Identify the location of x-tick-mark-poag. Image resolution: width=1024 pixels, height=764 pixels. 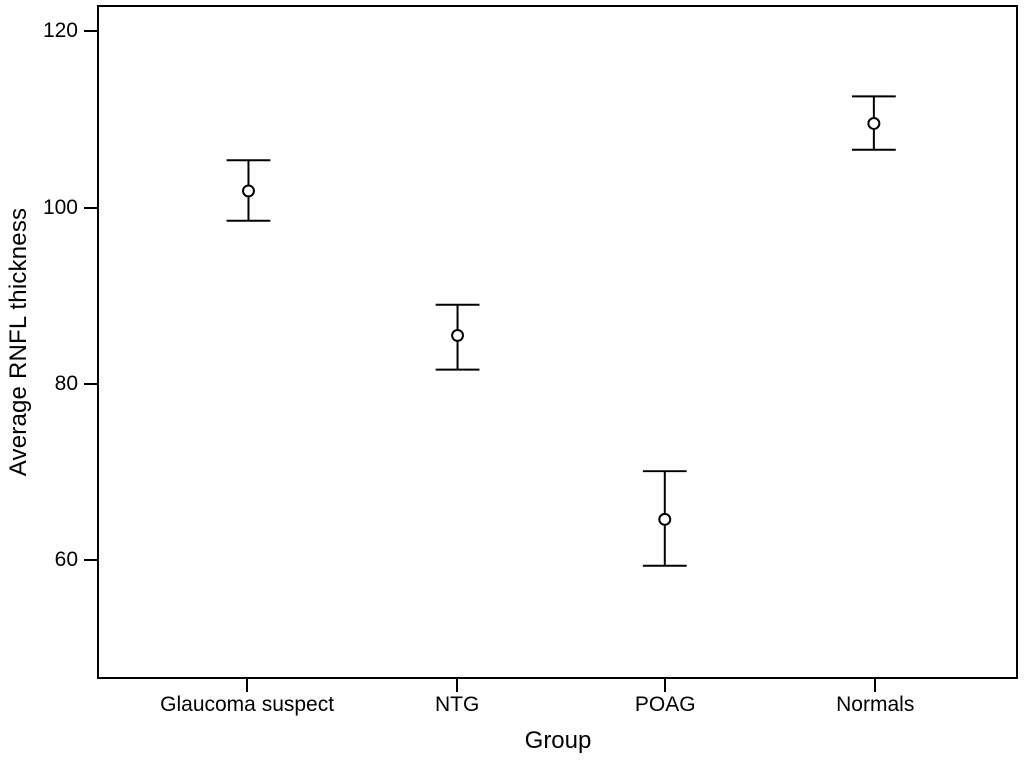
(665, 685).